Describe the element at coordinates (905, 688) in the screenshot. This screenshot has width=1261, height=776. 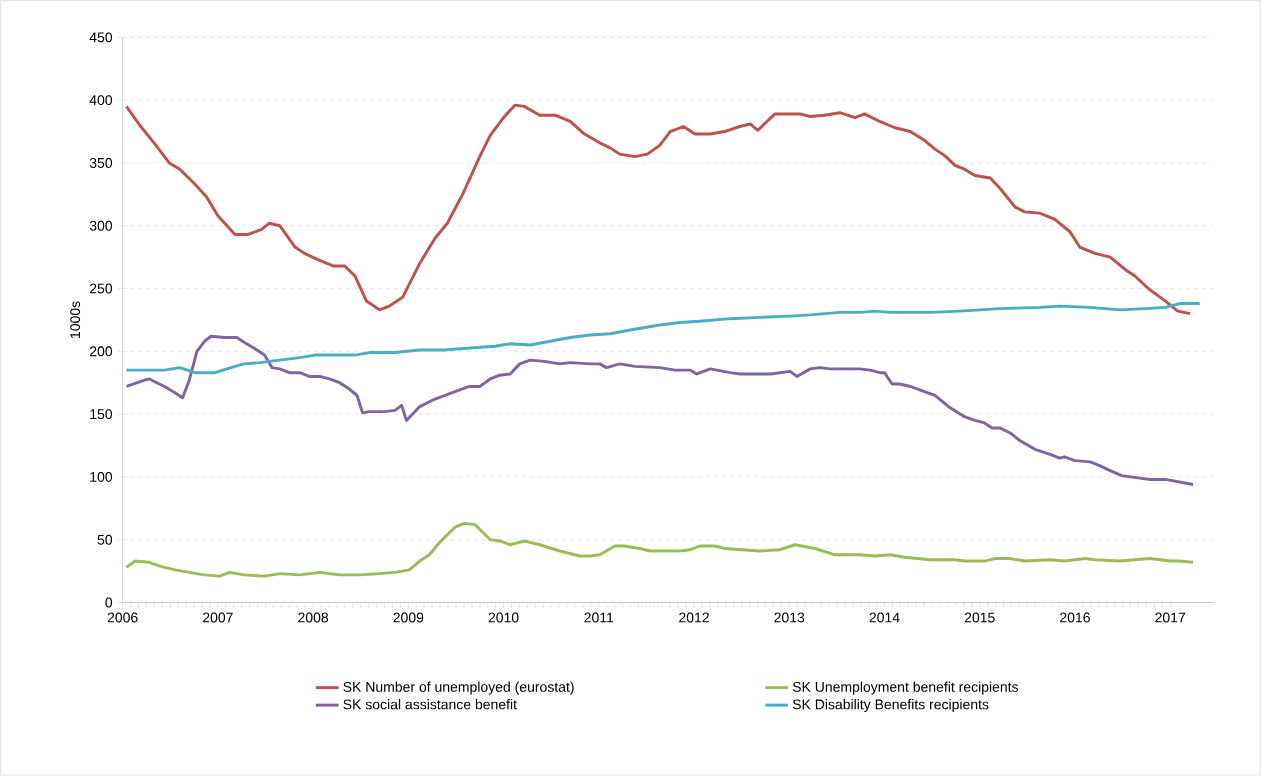
I see `legend-label: SK Unemployment benefit recipients` at that location.